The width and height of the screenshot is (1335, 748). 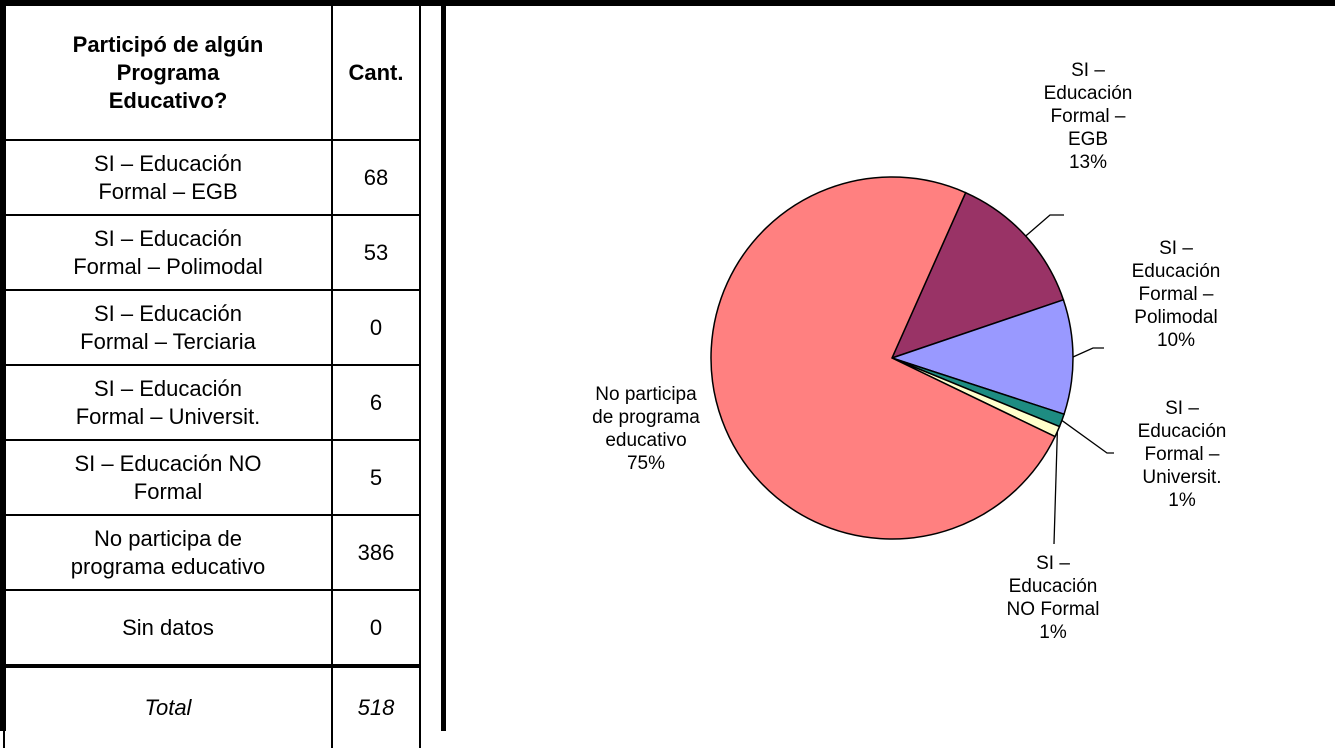 I want to click on slice-label: SI – Educación Formal – Polimodal 10%, so click(x=1176, y=294).